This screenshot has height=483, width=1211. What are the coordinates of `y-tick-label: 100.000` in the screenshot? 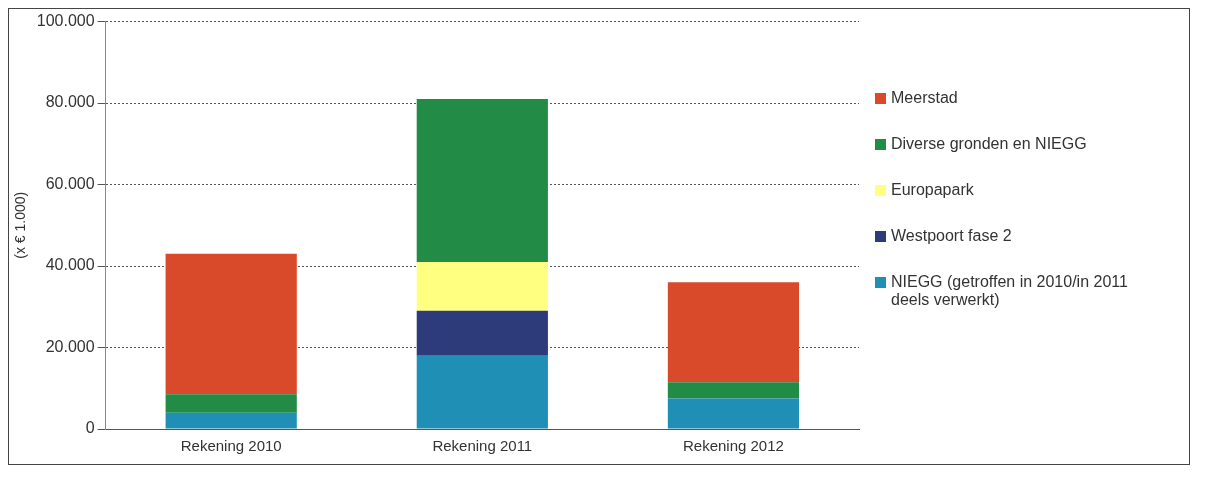 It's located at (65, 21).